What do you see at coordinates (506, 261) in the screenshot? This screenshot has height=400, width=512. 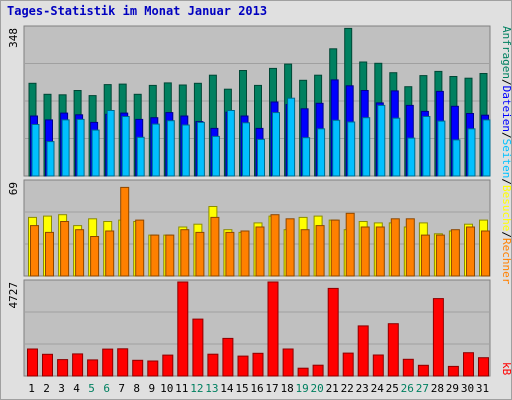 I see `legend-item: Rechner` at bounding box center [506, 261].